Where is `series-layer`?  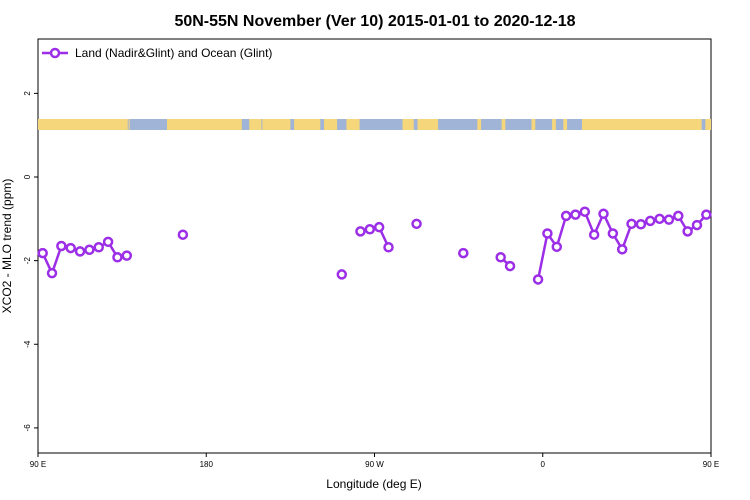
series-layer is located at coordinates (374, 245).